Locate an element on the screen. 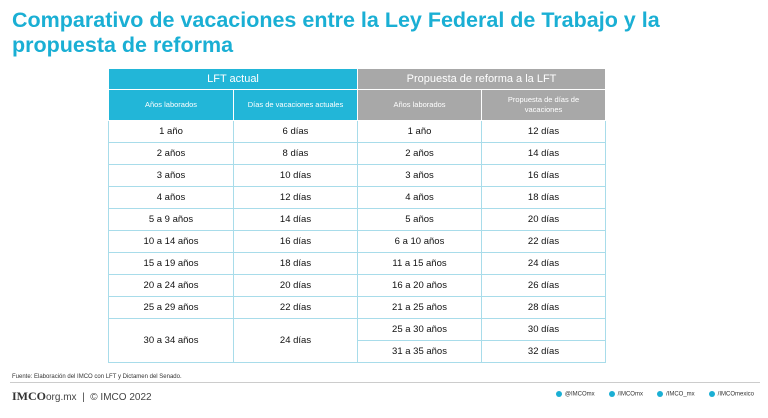 The width and height of the screenshot is (768, 418). group-header: LFT actual is located at coordinates (233, 79).